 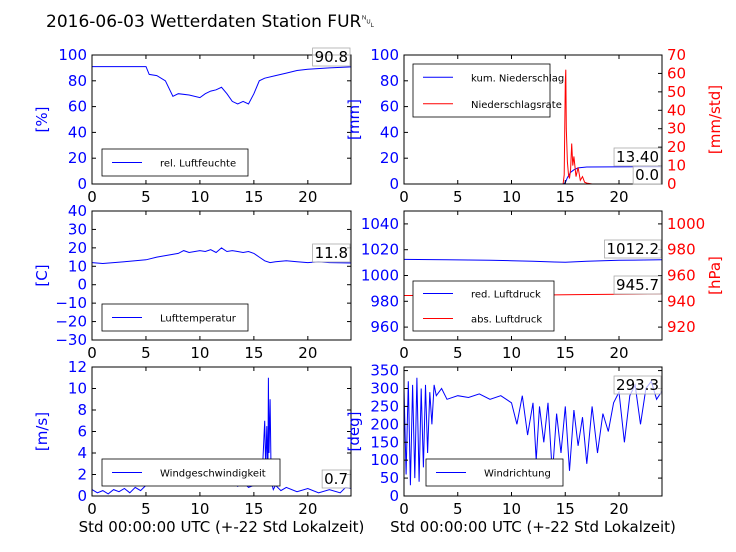 What do you see at coordinates (715, 119) in the screenshot?
I see `y2-axis-label: [mm/std]` at bounding box center [715, 119].